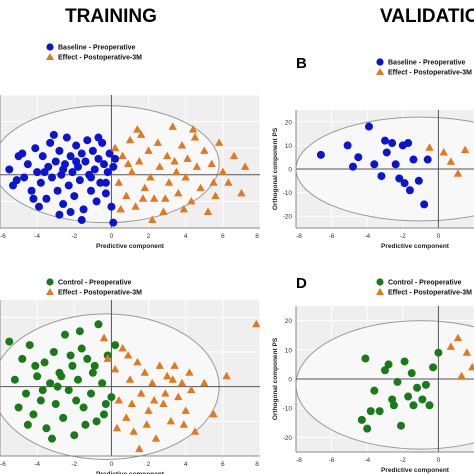 Image resolution: width=474 pixels, height=474 pixels. Describe the element at coordinates (223, 464) in the screenshot. I see `x-tick-label: 6` at that location.